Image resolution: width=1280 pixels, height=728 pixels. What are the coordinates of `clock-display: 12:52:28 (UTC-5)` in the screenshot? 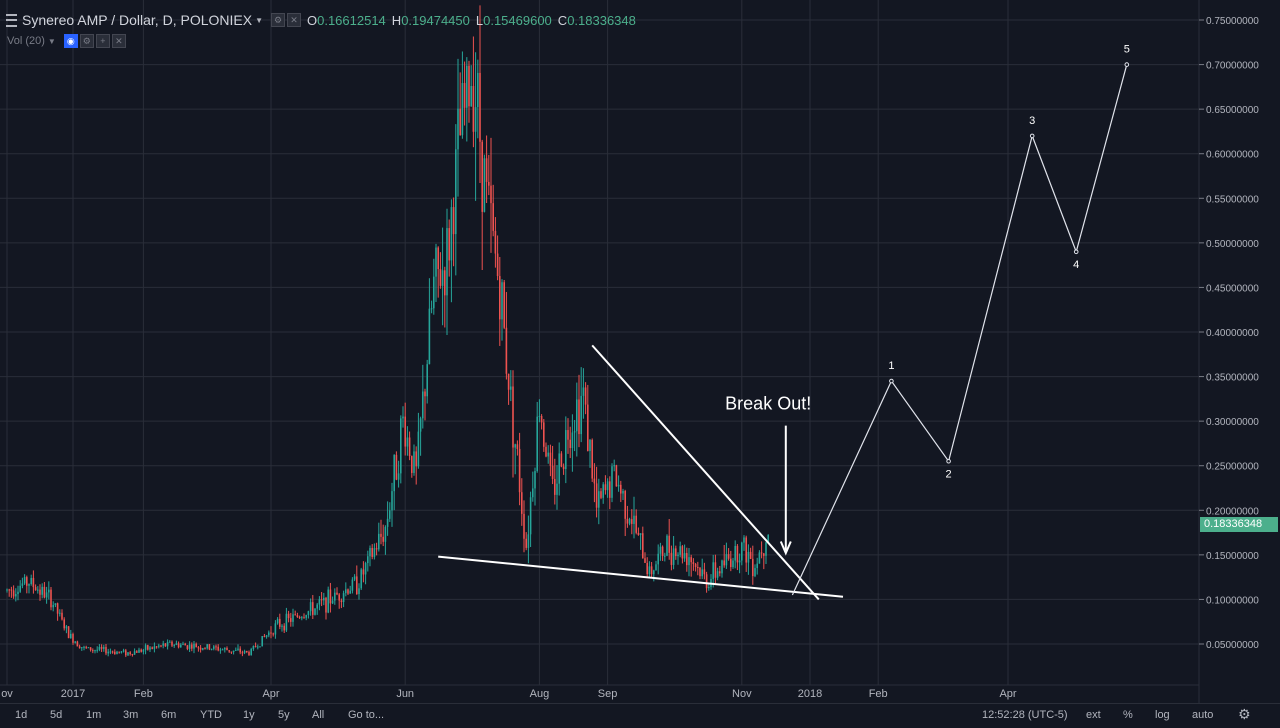 It's located at (1025, 715).